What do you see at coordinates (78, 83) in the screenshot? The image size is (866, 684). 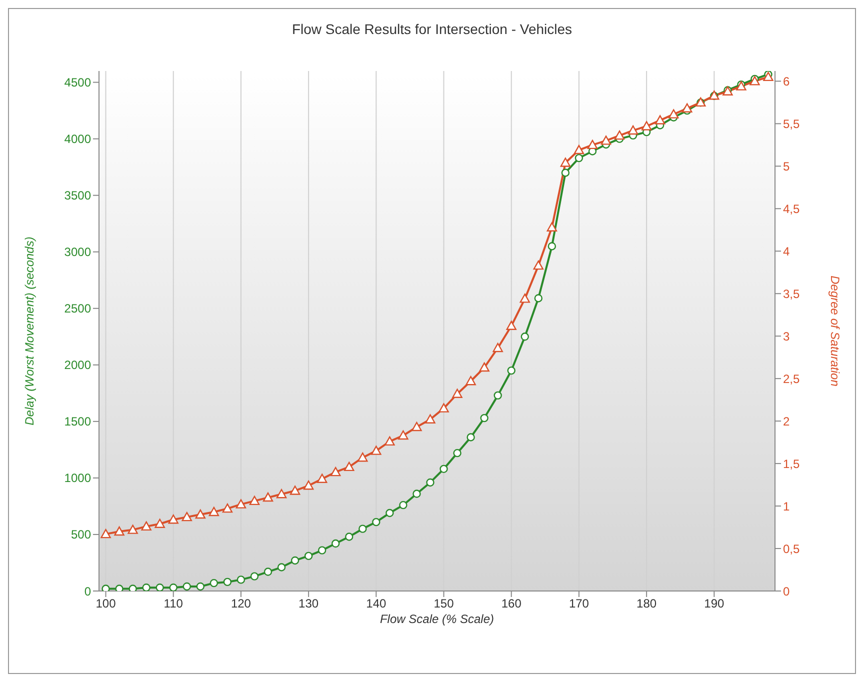 I see `y-tick-label: 4500` at bounding box center [78, 83].